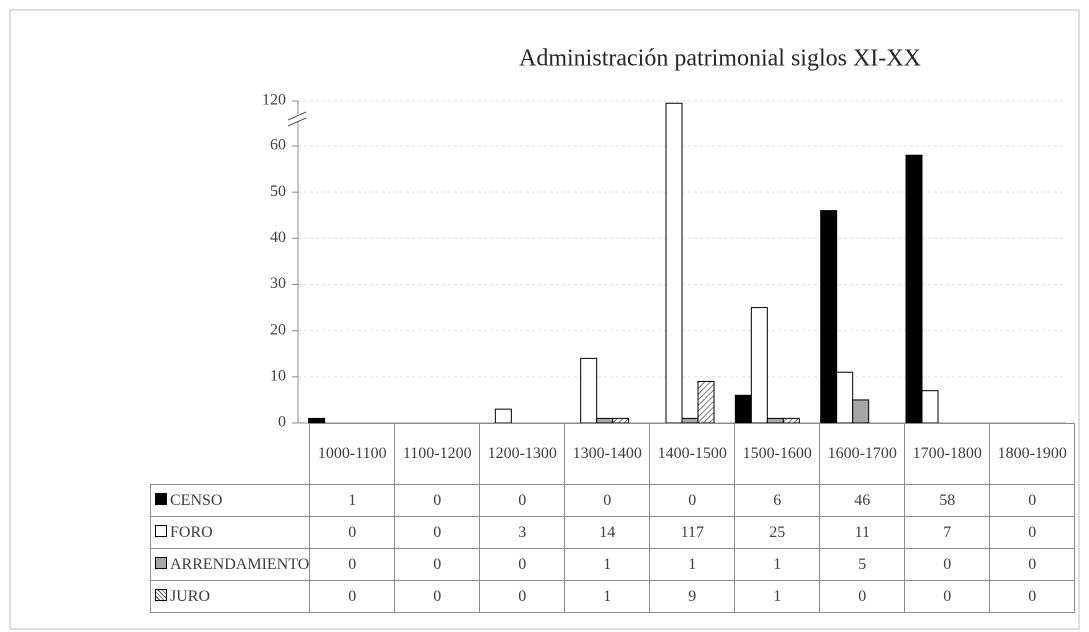 The image size is (1089, 632). I want to click on x-tick-label: 1800-1900, so click(1032, 454).